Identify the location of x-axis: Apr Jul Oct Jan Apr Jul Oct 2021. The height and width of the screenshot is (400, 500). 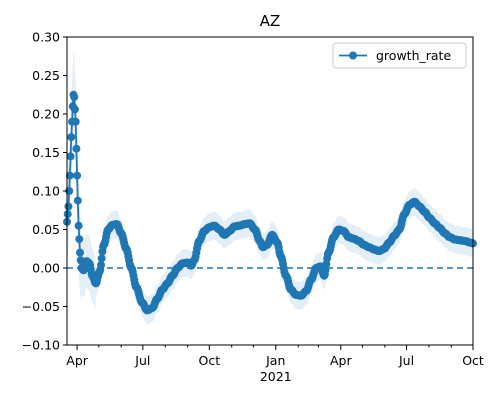
(275, 364).